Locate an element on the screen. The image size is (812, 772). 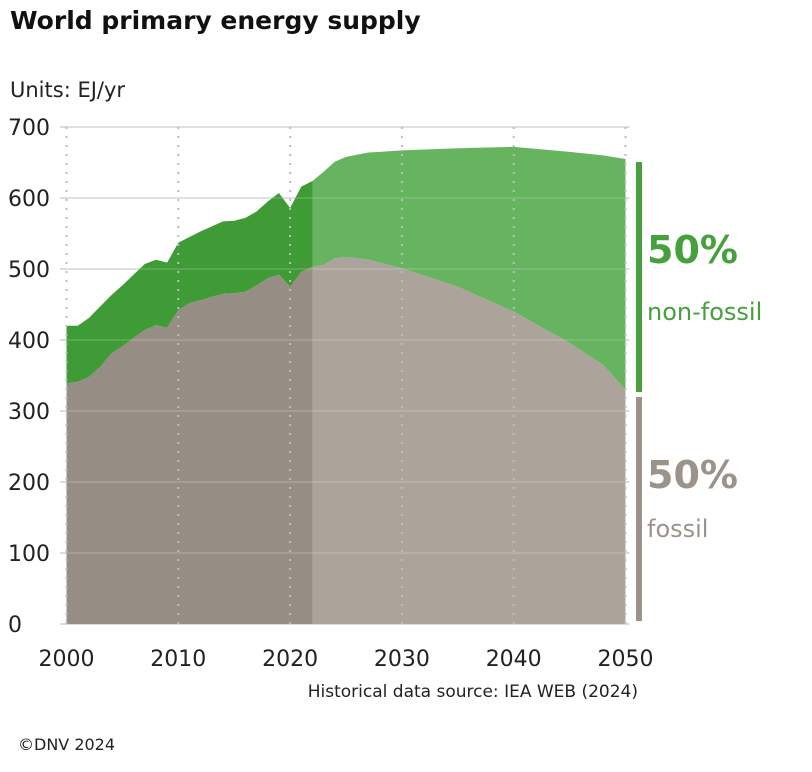
historical-fossil-area is located at coordinates (189, 445).